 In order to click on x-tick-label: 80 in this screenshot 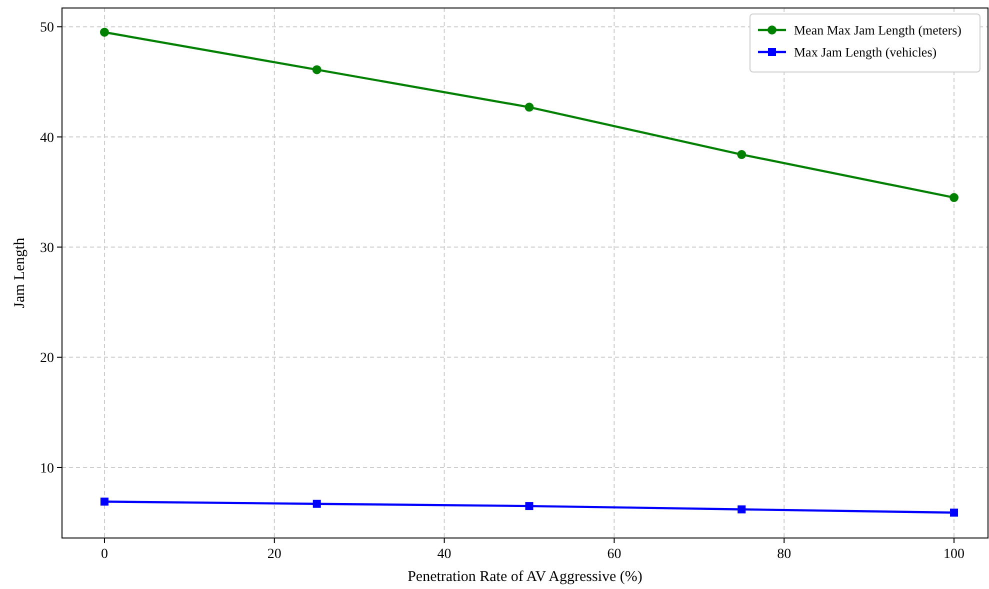, I will do `click(784, 554)`.